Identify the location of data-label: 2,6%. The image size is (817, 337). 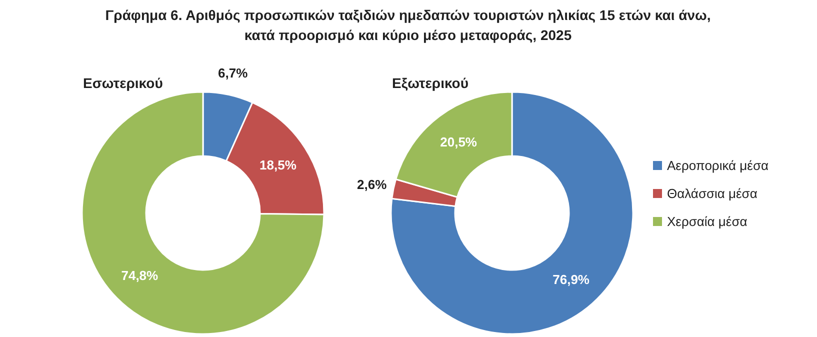
(372, 184).